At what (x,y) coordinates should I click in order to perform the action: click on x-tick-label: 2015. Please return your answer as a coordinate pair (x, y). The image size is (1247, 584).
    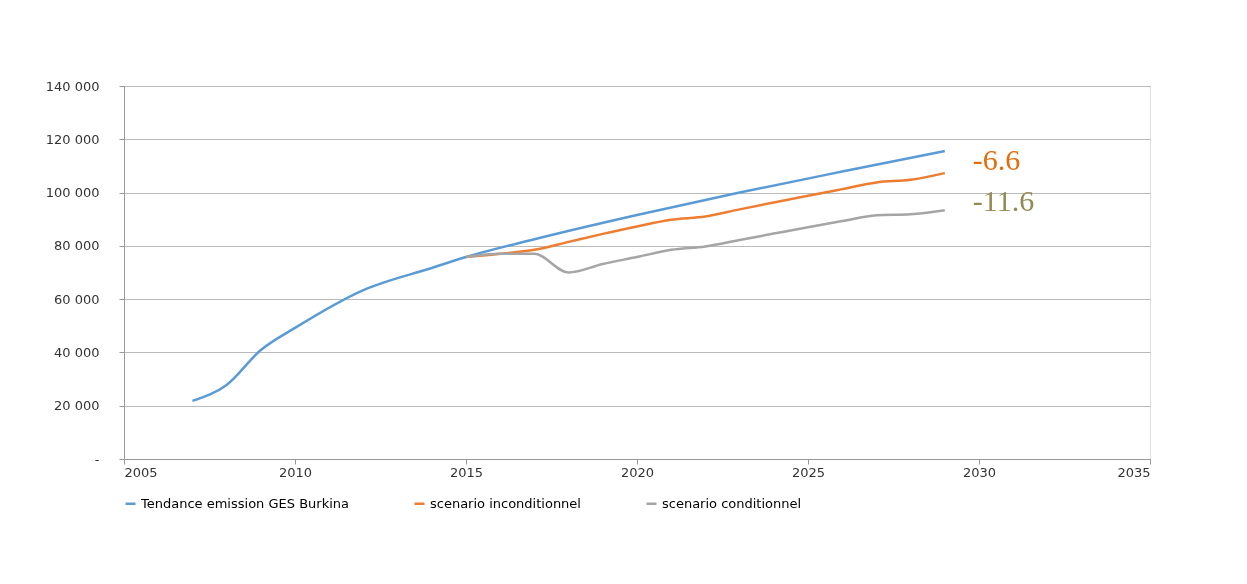
    Looking at the image, I should click on (466, 472).